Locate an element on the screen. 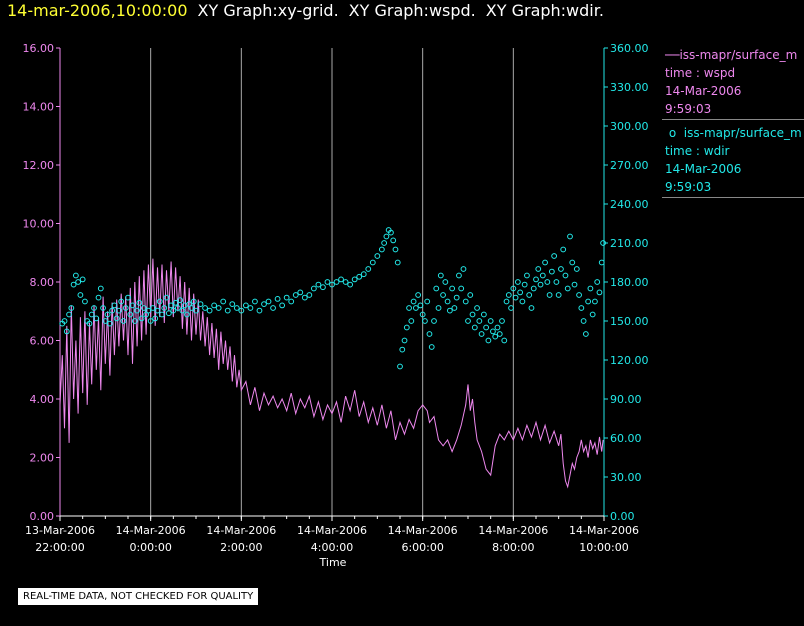  legend-wdir-var: time : wdir is located at coordinates (697, 151).